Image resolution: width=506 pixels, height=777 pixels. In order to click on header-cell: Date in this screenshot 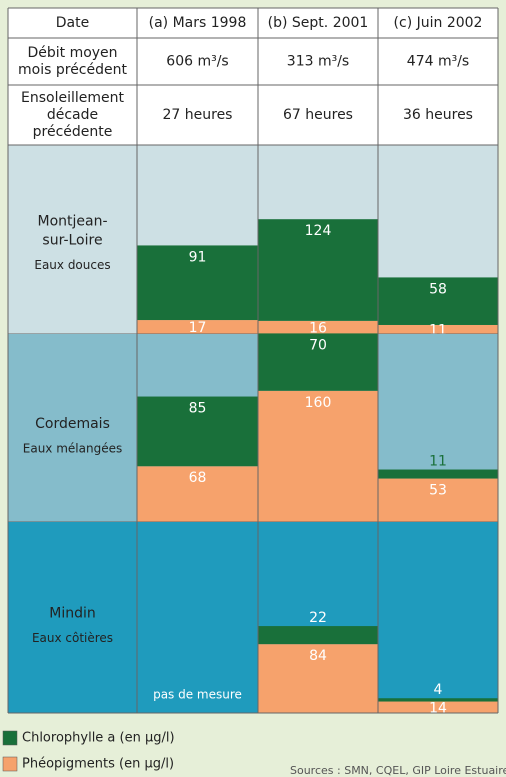, I will do `click(72, 23)`.